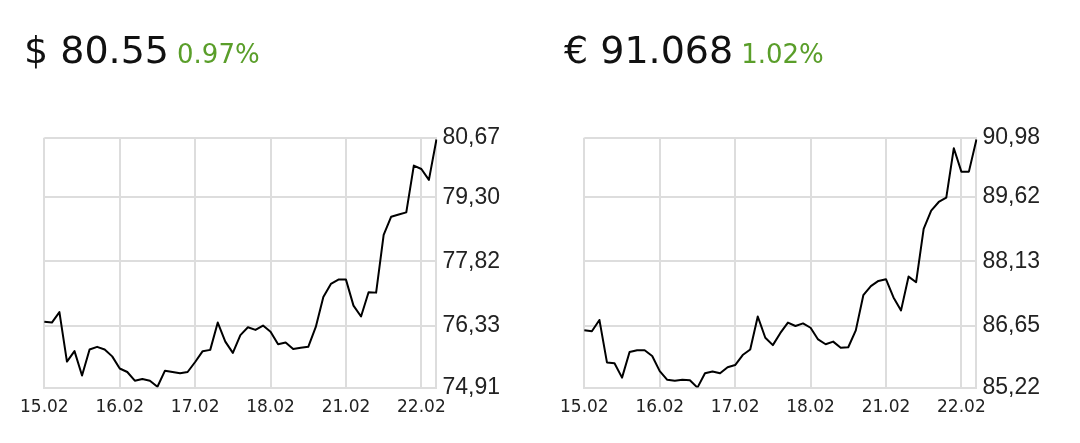  Describe the element at coordinates (471, 195) in the screenshot. I see `y-tick-label: 79,30` at that location.